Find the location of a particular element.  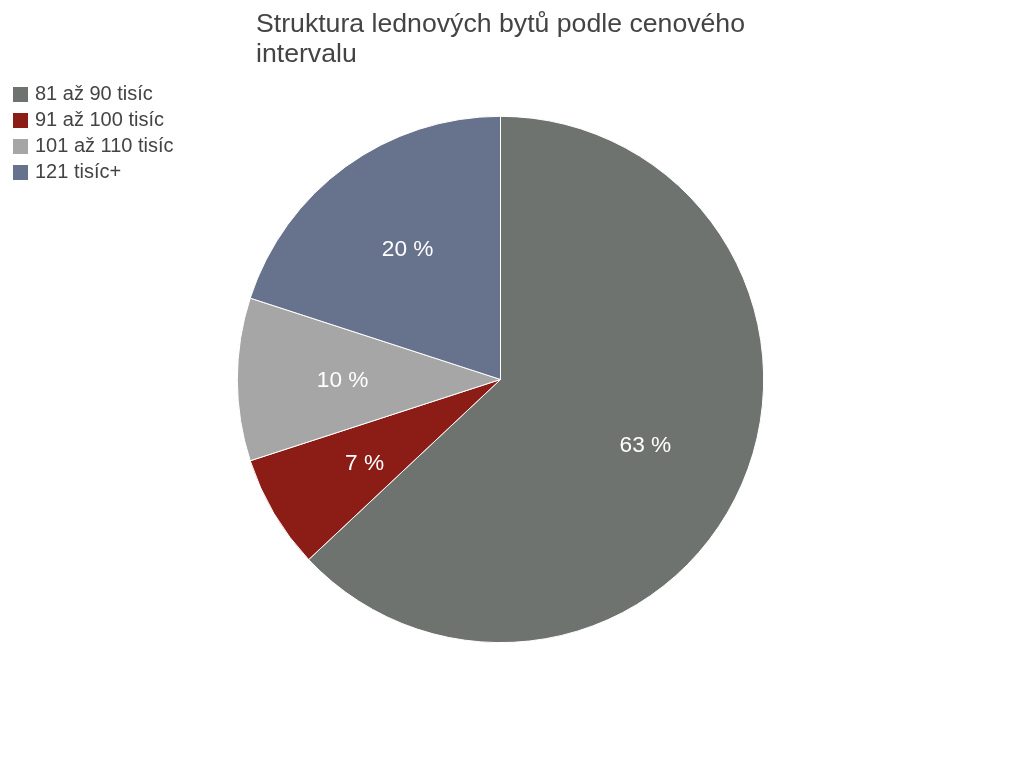

chart-title: Struktura lednových bytů podle cenového intervalu is located at coordinates (500, 37).